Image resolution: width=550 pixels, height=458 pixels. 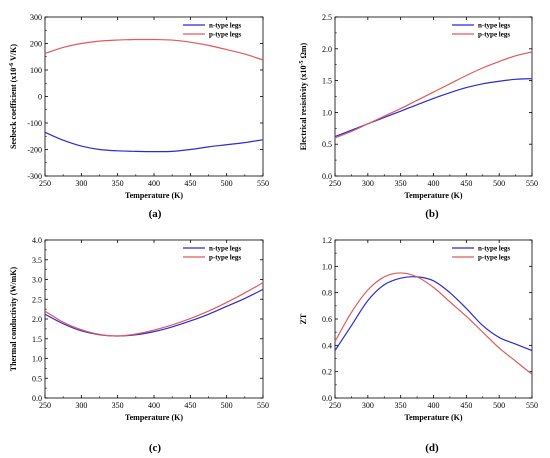 What do you see at coordinates (34, 176) in the screenshot?
I see `y-tick-label: -300` at bounding box center [34, 176].